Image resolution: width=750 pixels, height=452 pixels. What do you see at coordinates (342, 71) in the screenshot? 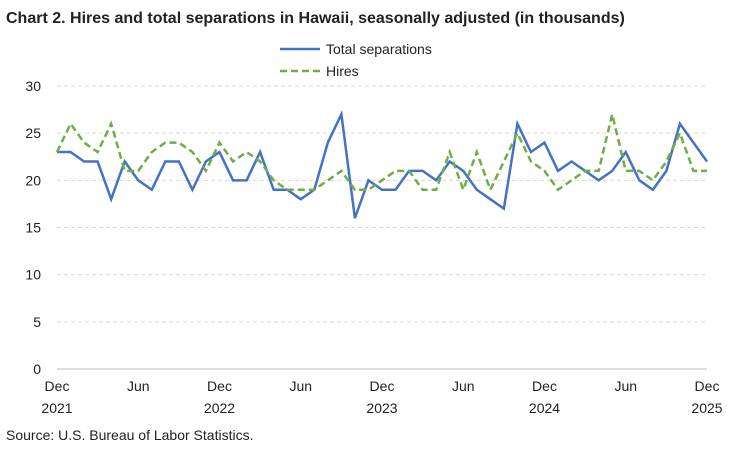
I see `legend-label: Hires` at bounding box center [342, 71].